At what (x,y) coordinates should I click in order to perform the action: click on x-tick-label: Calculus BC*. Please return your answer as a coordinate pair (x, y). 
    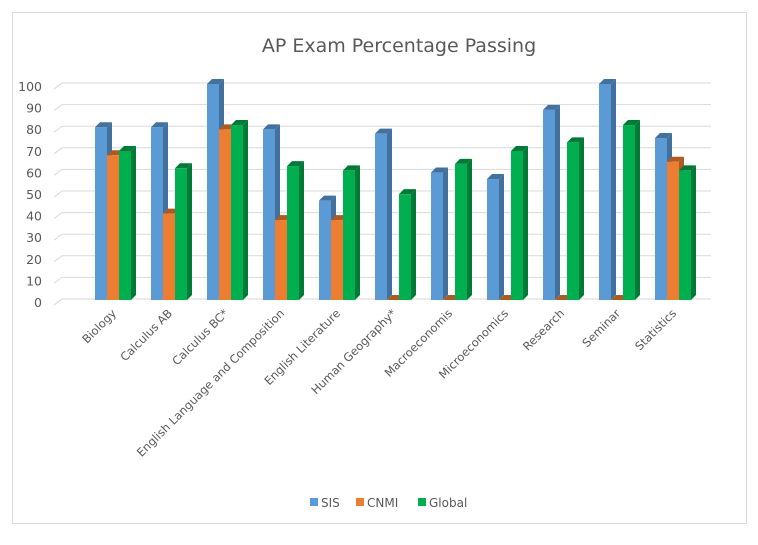
    Looking at the image, I should click on (200, 337).